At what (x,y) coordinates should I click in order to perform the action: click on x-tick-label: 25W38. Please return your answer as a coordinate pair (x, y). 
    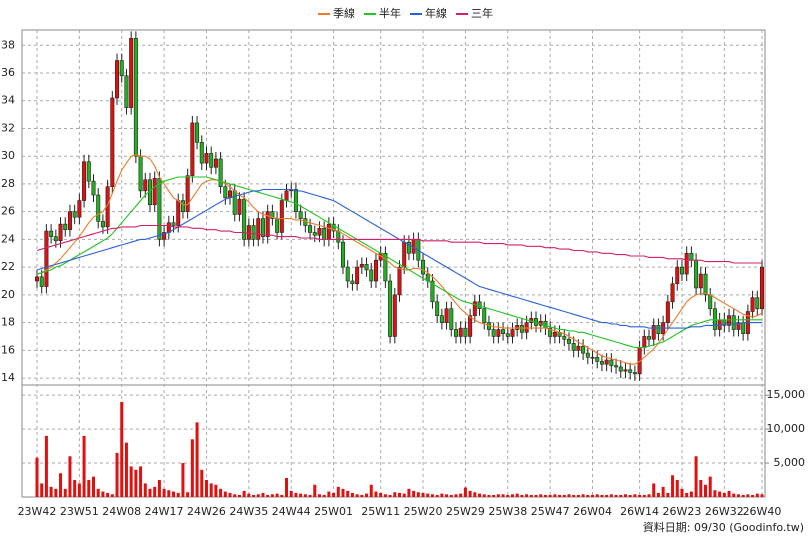
    Looking at the image, I should click on (507, 511).